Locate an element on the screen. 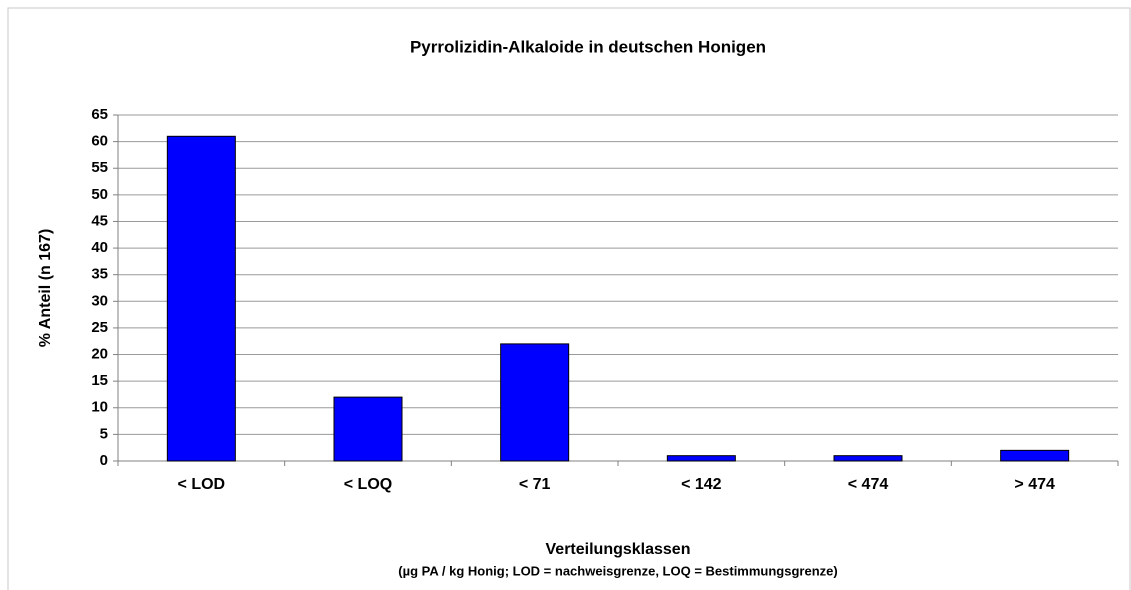 Image resolution: width=1131 pixels, height=590 pixels. x-tick-label: > 474 is located at coordinates (1034, 484).